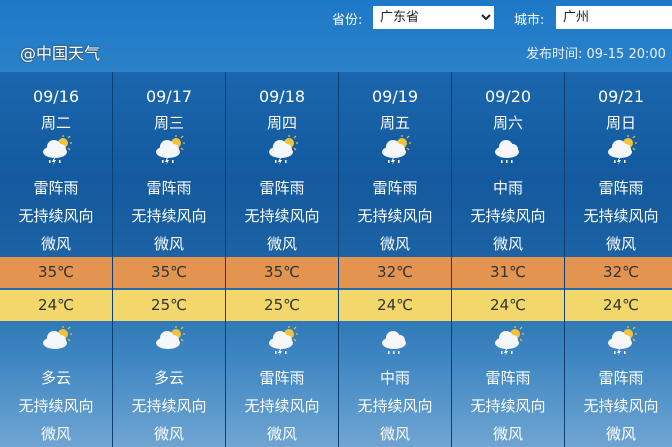 Image resolution: width=672 pixels, height=447 pixels. I want to click on date: 09/18, so click(282, 96).